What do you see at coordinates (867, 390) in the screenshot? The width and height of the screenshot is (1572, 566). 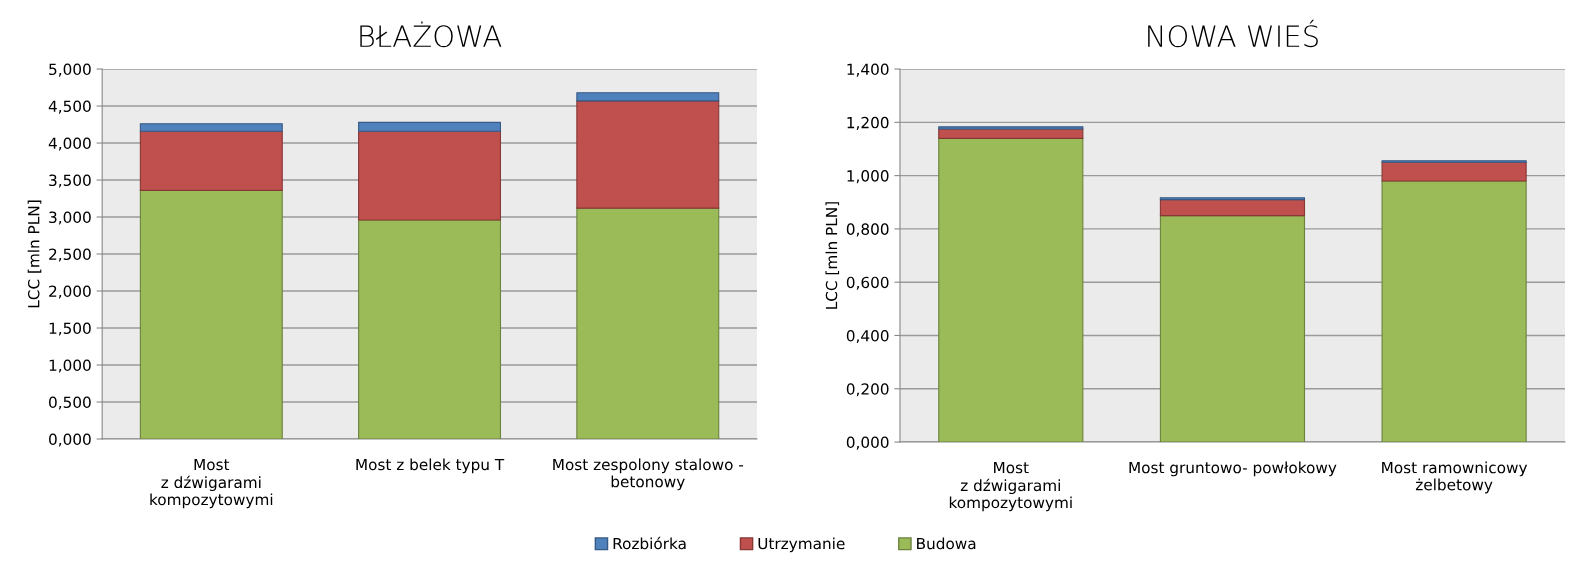 I see `y-tick-label: 0,200` at bounding box center [867, 390].